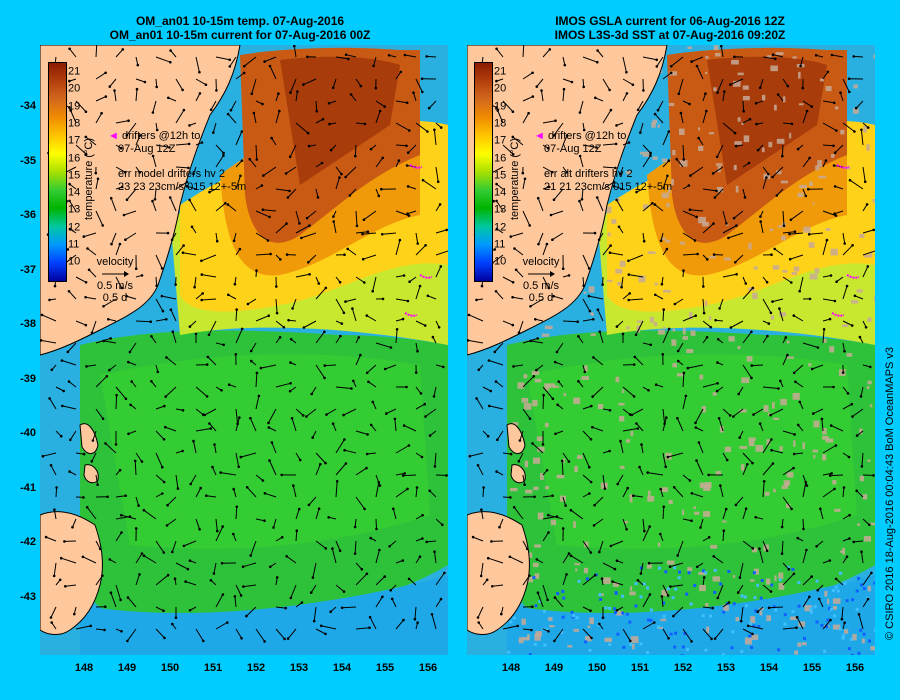 The width and height of the screenshot is (900, 700). I want to click on left-drifter-legend: ◄ drifters @12h to 07-Aug 12Z, so click(154, 143).